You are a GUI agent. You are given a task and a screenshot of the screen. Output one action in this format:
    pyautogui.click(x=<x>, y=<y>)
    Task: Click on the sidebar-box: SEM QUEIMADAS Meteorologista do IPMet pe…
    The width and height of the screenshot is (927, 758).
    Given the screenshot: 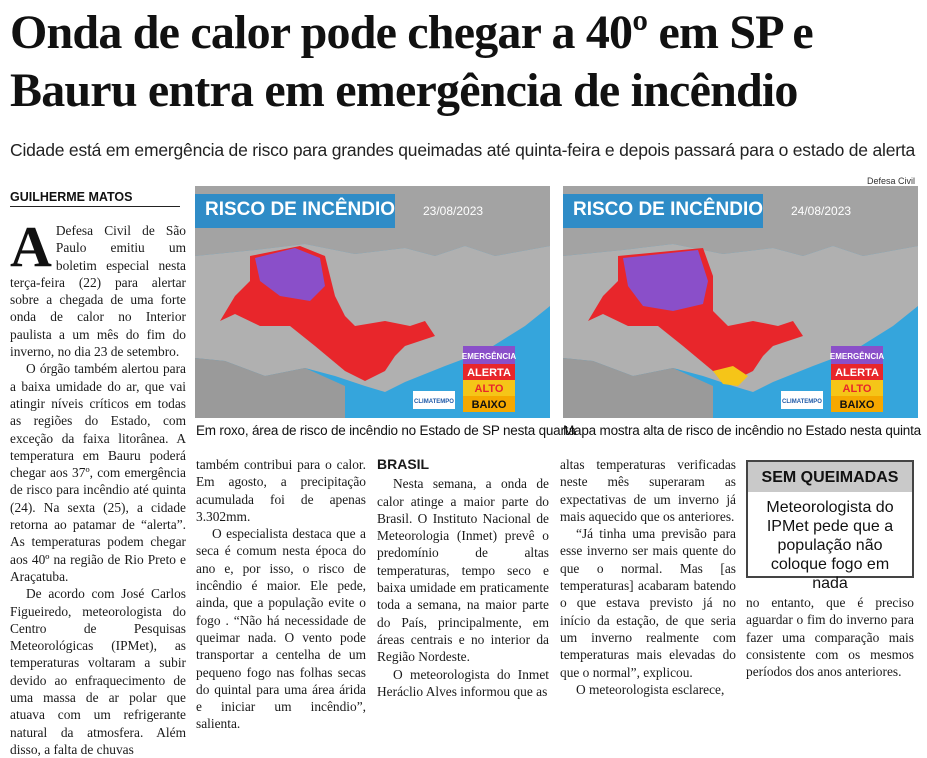 What is the action you would take?
    pyautogui.click(x=830, y=526)
    